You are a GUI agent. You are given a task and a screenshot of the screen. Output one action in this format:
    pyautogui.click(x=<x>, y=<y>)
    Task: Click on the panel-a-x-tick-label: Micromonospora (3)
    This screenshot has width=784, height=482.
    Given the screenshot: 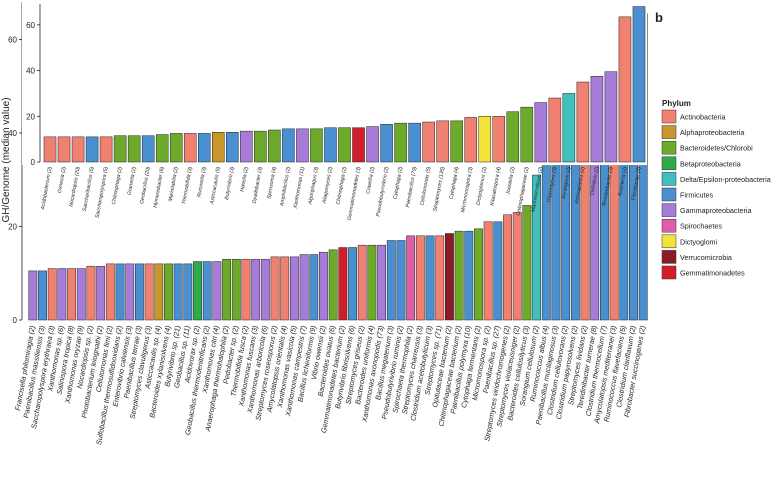 What is the action you would take?
    pyautogui.click(x=467, y=189)
    